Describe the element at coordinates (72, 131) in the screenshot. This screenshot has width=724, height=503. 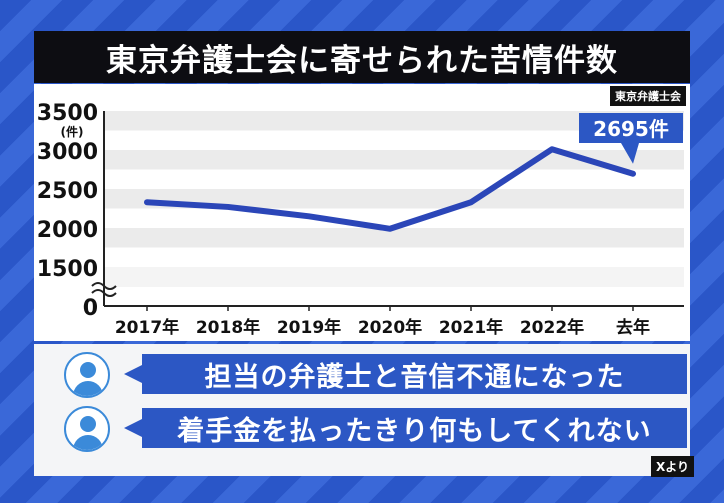
I see `y-unit-label: (件)` at that location.